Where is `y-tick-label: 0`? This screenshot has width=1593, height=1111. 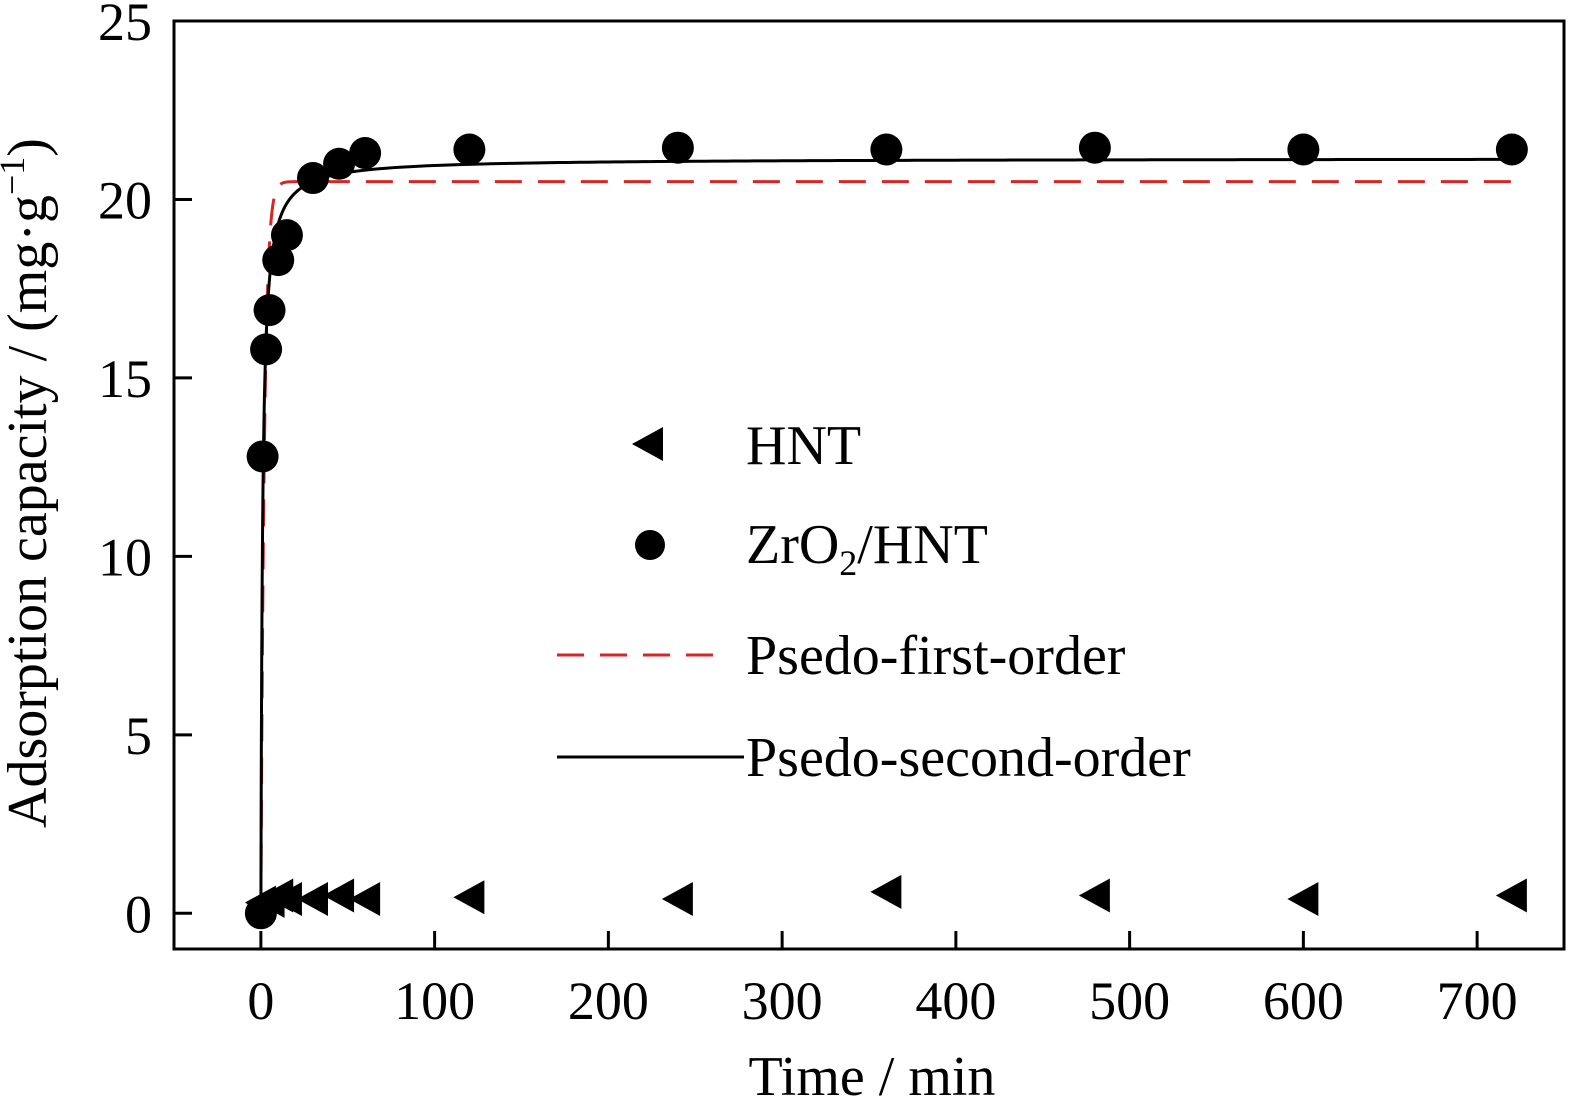 y-tick-label: 0 is located at coordinates (138, 914).